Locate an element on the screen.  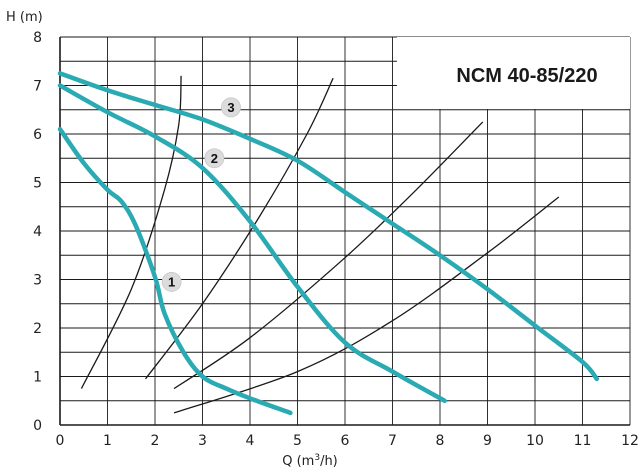
x-tick-label: 8 is located at coordinates (440, 441).